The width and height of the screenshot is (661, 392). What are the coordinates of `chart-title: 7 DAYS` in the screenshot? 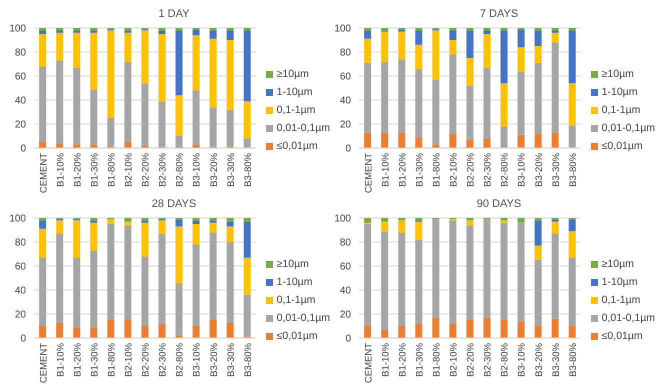 It's located at (499, 15).